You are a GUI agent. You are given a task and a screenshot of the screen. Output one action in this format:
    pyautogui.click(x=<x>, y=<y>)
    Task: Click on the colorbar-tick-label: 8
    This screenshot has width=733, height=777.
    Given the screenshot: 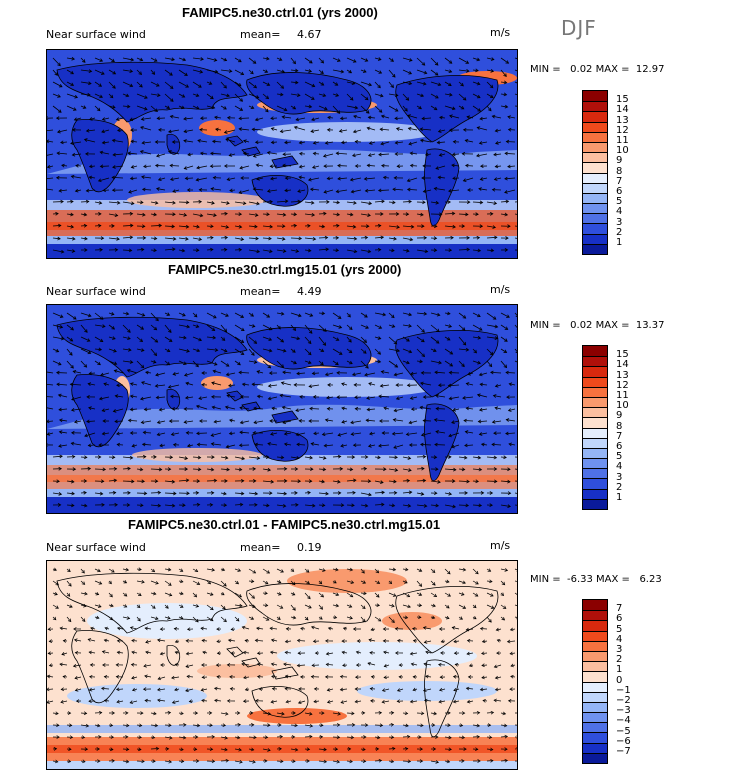 What is the action you would take?
    pyautogui.click(x=619, y=426)
    